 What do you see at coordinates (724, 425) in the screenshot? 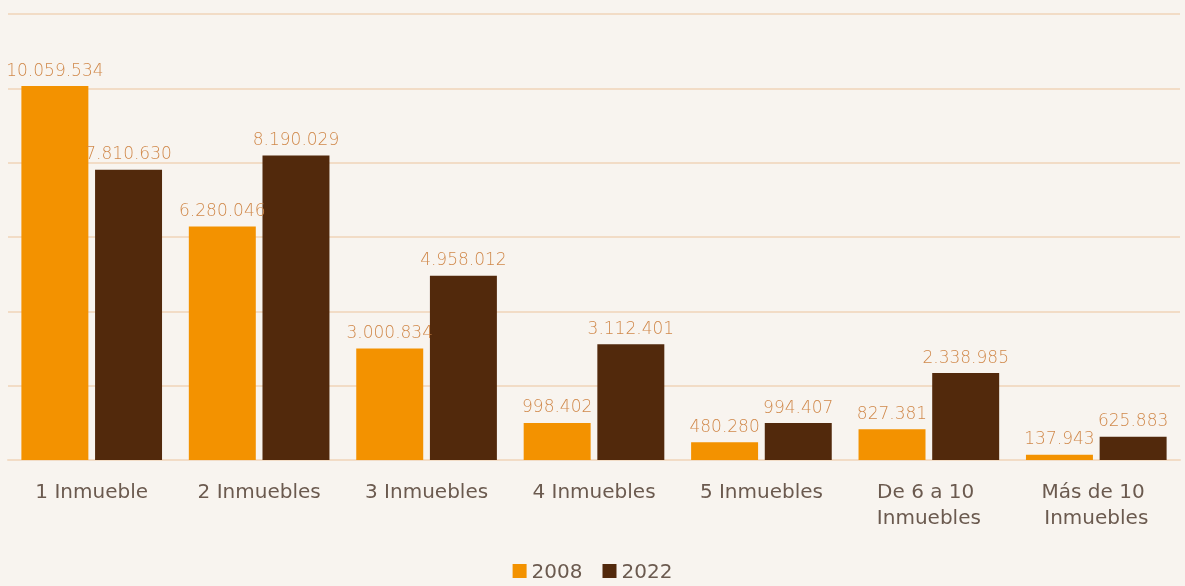
I see `data-label: 480.280` at bounding box center [724, 425].